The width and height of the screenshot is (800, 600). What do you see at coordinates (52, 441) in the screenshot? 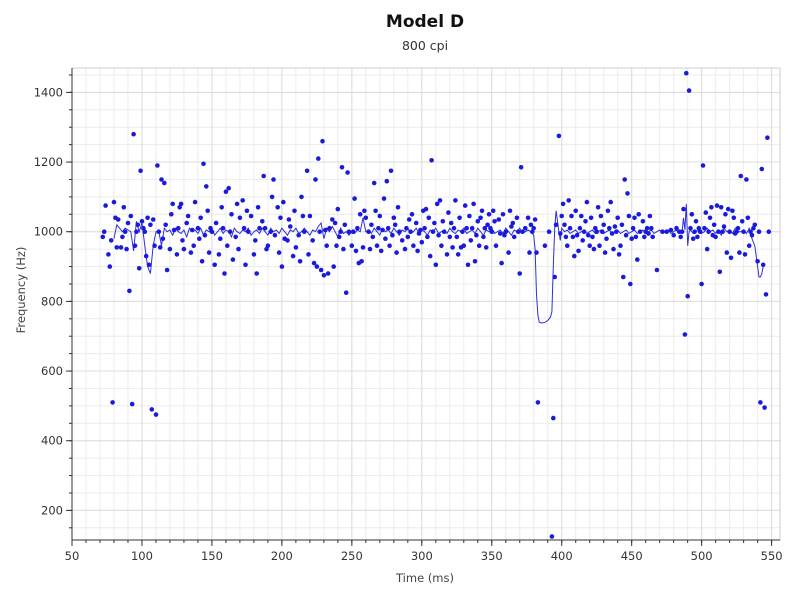
I see `y-tick-label: 400` at bounding box center [52, 441].